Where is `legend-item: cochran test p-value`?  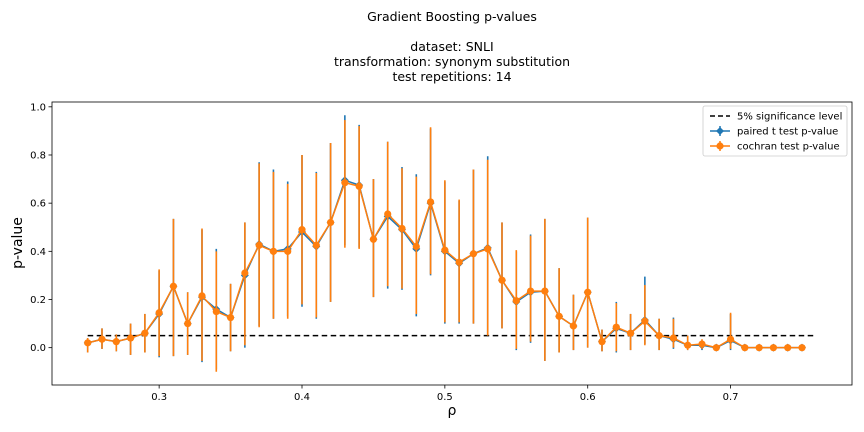 legend-item: cochran test p-value is located at coordinates (775, 147).